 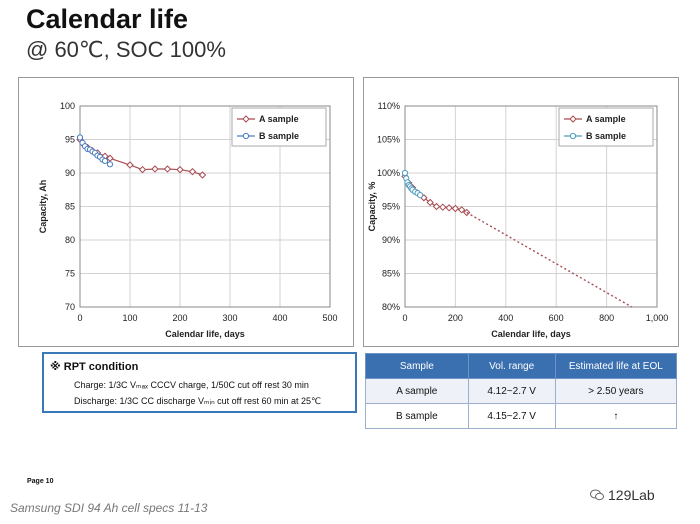 I want to click on table-header: Vol. range, so click(x=511, y=366).